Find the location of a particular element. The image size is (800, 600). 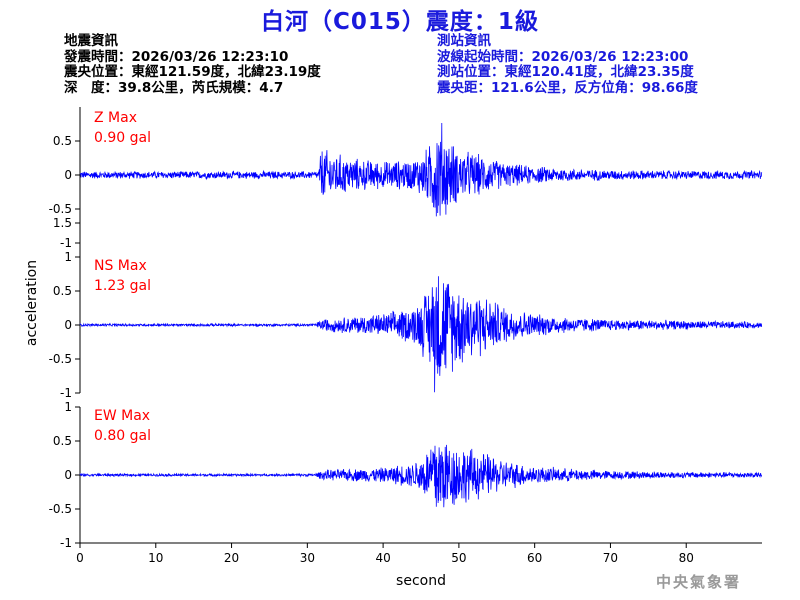

max-value-ns: 1.23 gal is located at coordinates (122, 286).